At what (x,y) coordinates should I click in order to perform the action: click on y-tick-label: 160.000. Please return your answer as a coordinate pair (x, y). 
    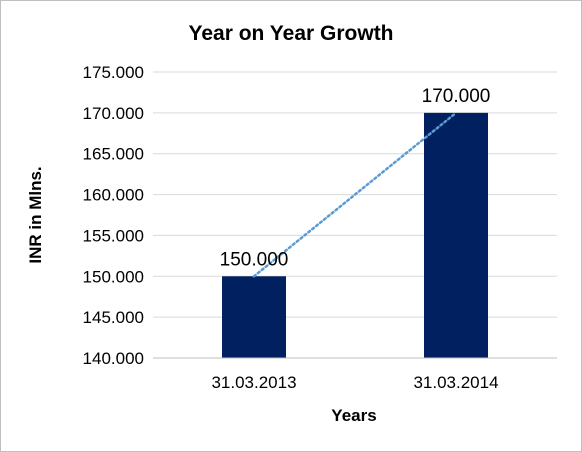
    Looking at the image, I should click on (113, 195).